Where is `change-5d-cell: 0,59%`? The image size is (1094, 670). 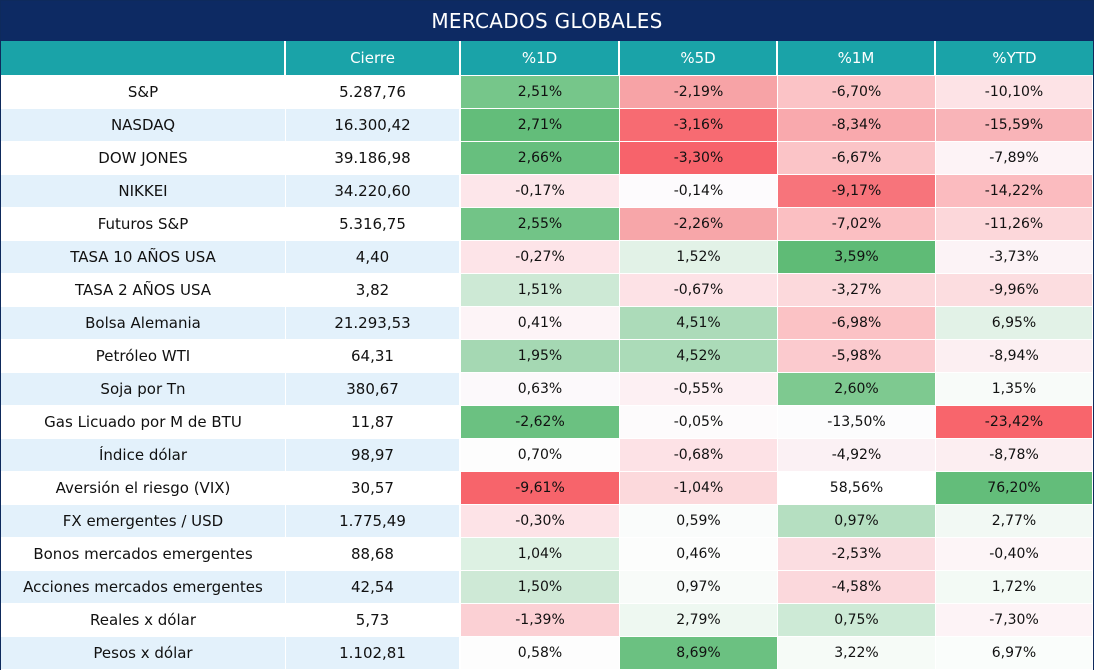
change-5d-cell: 0,59% is located at coordinates (699, 521).